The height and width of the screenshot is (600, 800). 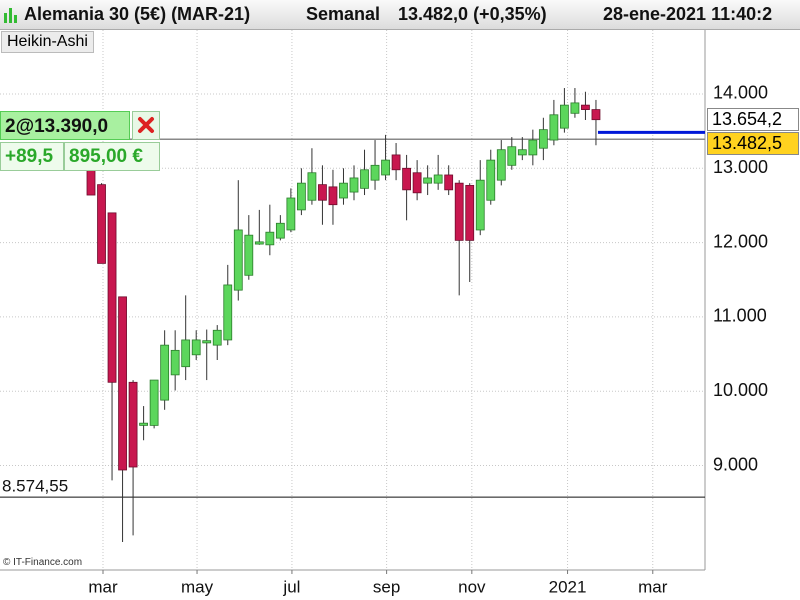 What do you see at coordinates (753, 143) in the screenshot?
I see `current-price-label: 13.482,5` at bounding box center [753, 143].